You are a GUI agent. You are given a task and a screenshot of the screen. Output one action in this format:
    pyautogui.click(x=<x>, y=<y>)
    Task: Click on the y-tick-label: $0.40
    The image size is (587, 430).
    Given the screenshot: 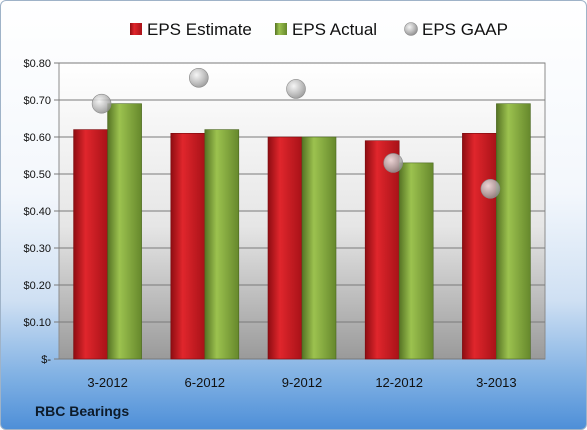 What is the action you would take?
    pyautogui.click(x=37, y=212)
    